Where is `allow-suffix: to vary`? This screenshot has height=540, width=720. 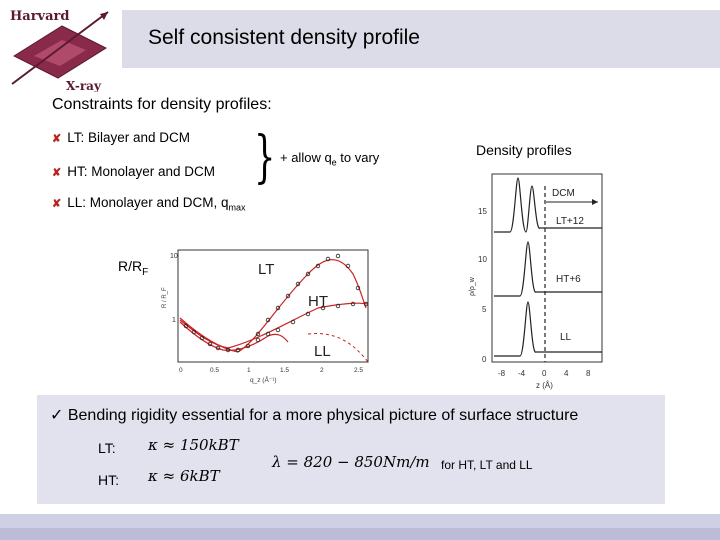
allow-suffix: to vary is located at coordinates (358, 157).